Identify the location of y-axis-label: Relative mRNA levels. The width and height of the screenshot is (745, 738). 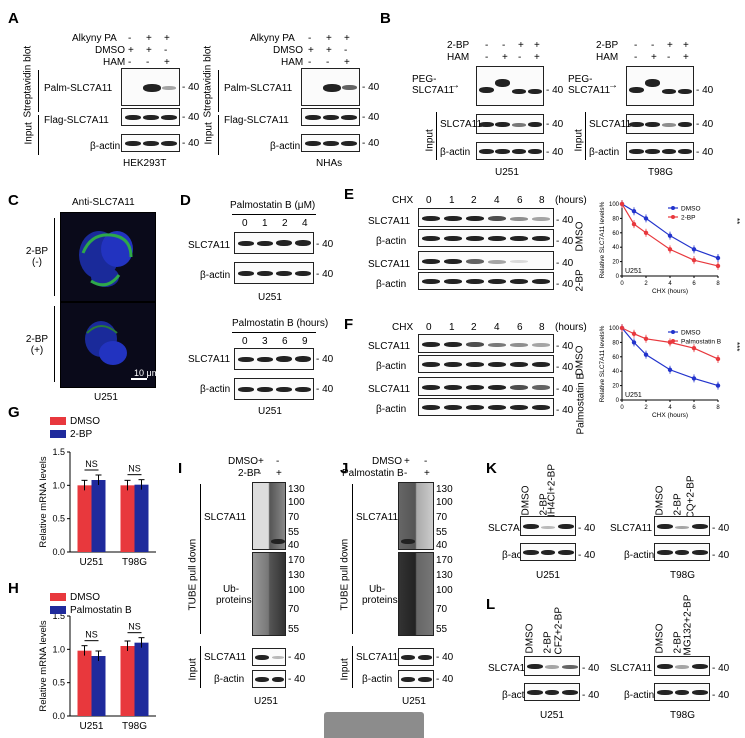
(43, 502).